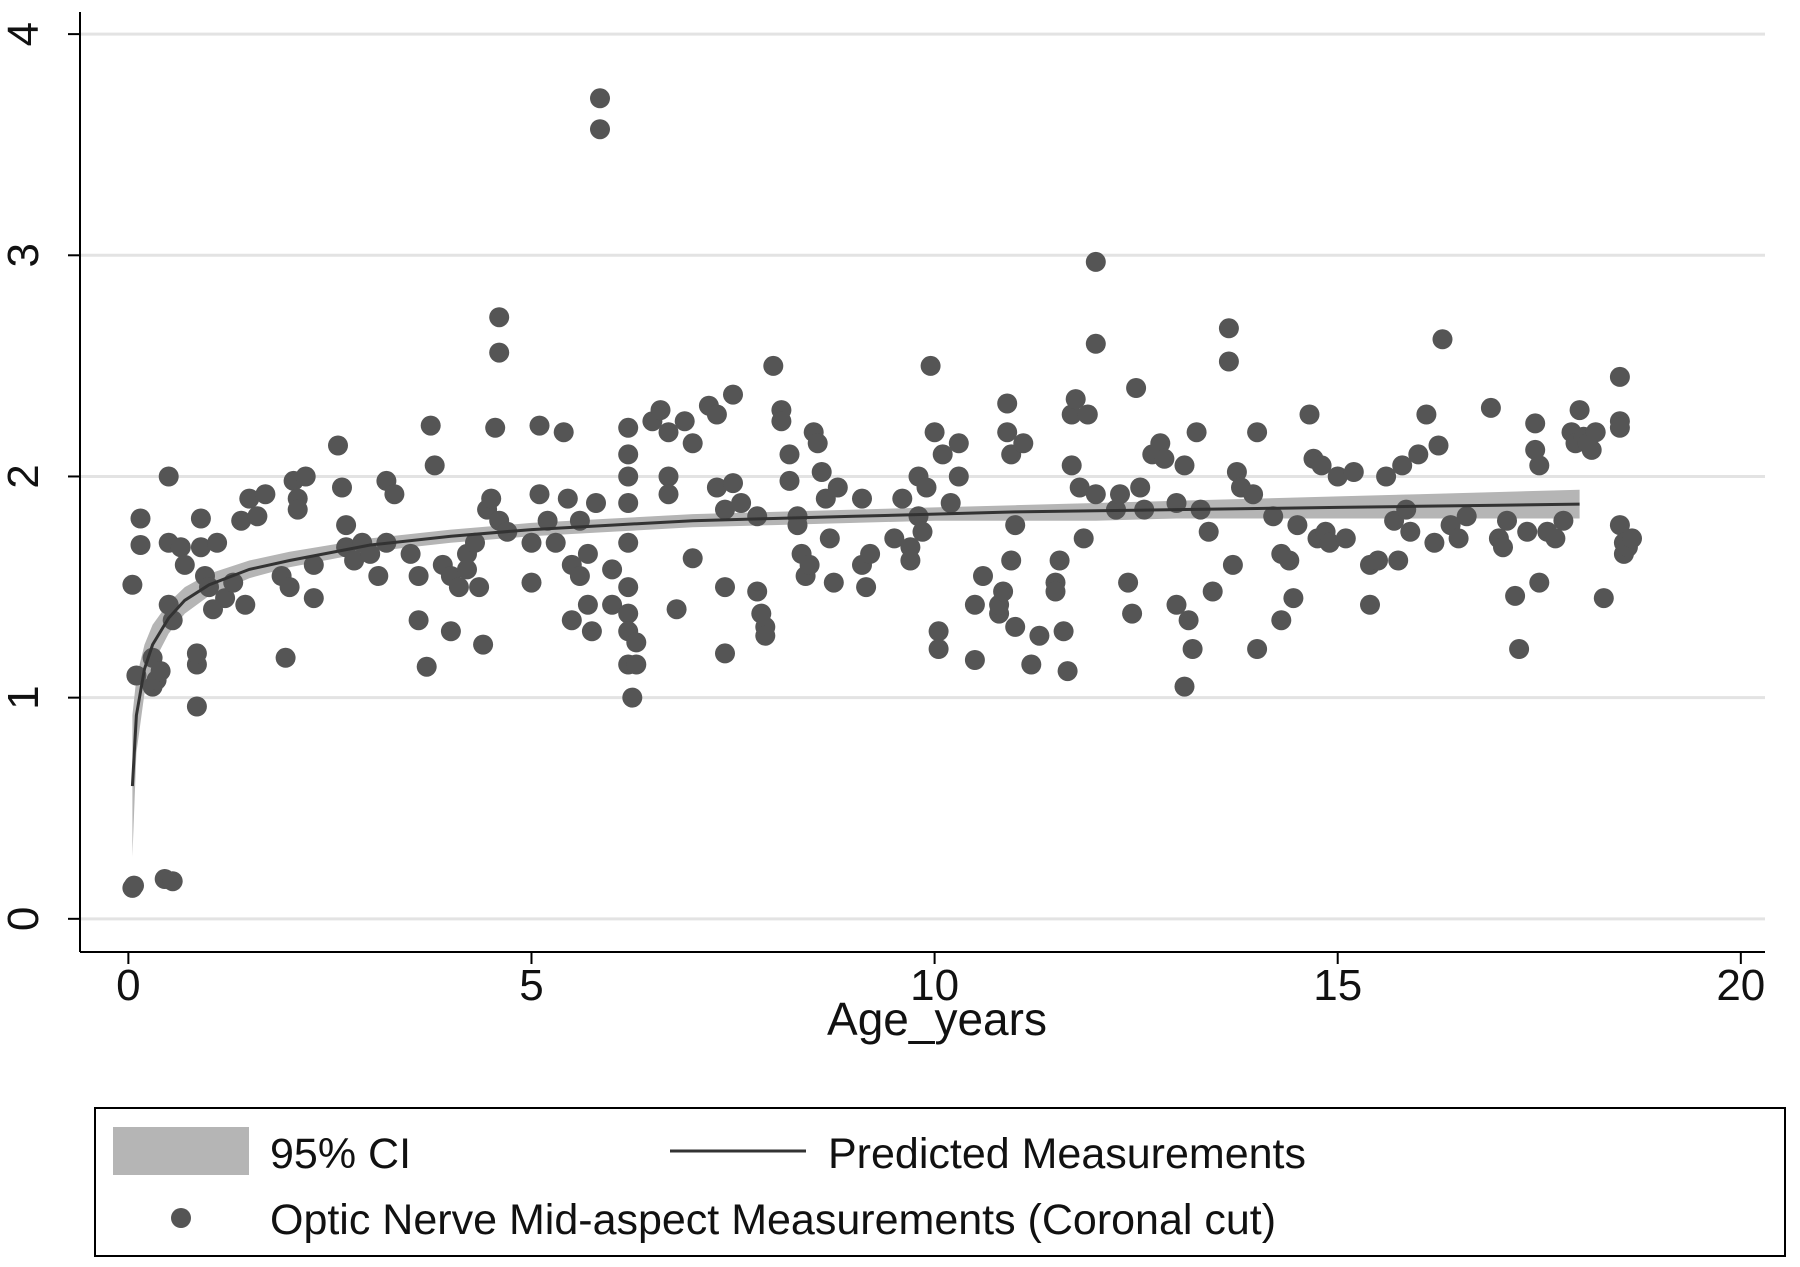 This screenshot has width=1800, height=1267. What do you see at coordinates (937, 1019) in the screenshot?
I see `x-axis-title: Age_years` at bounding box center [937, 1019].